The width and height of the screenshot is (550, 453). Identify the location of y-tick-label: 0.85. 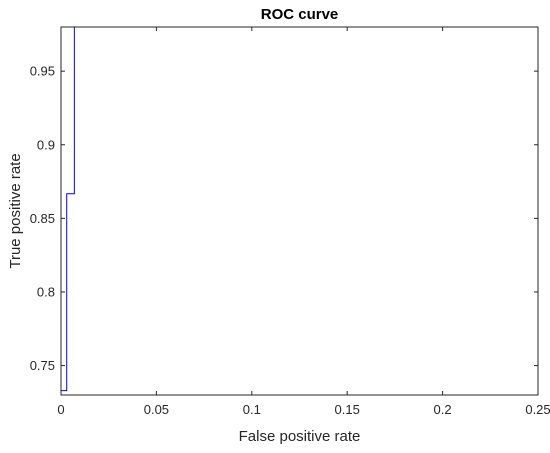
(42, 218).